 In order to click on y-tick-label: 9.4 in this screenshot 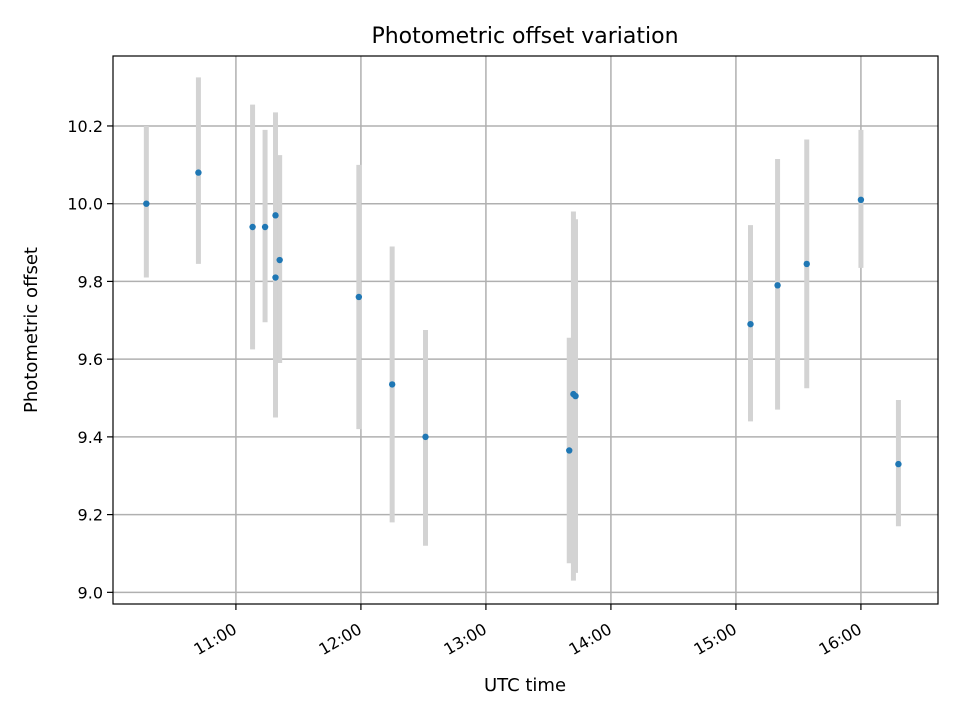, I will do `click(90, 437)`.